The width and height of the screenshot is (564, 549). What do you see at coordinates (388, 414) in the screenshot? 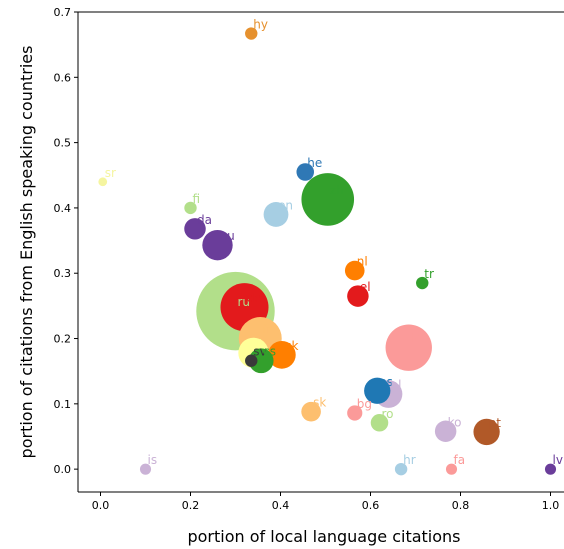
I see `point-label-ro: ro` at bounding box center [388, 414].